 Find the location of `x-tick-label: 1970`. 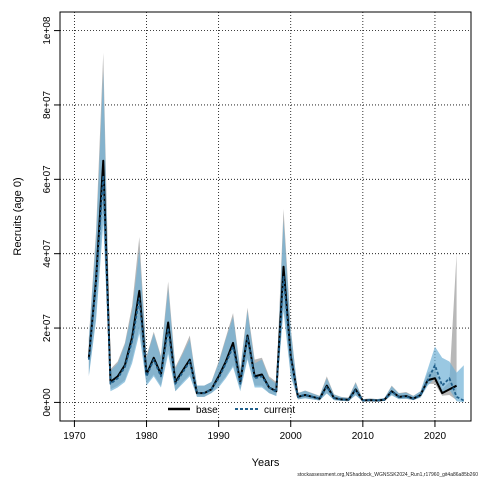

x-tick-label: 1970 is located at coordinates (74, 436).